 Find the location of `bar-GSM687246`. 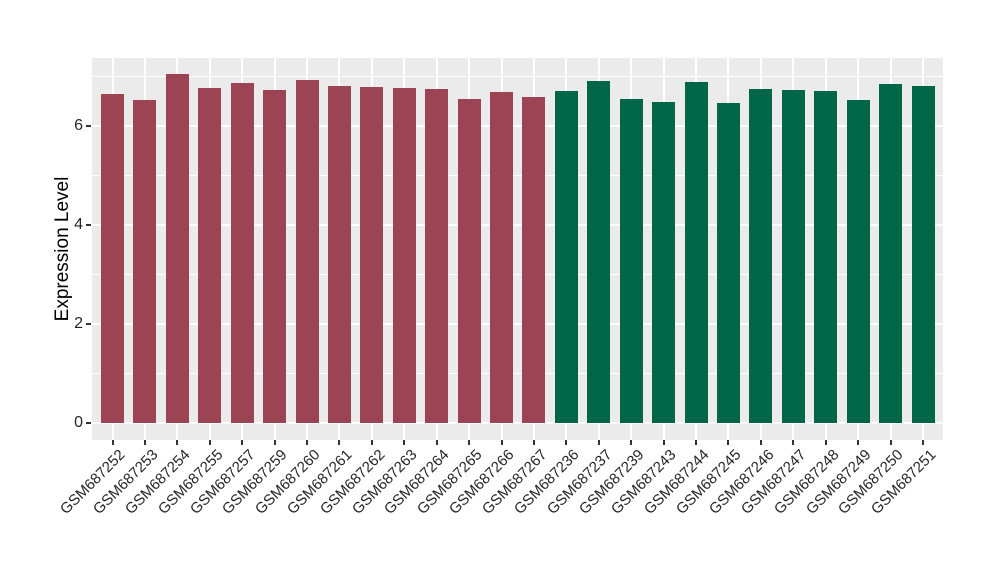

bar-GSM687246 is located at coordinates (761, 255).